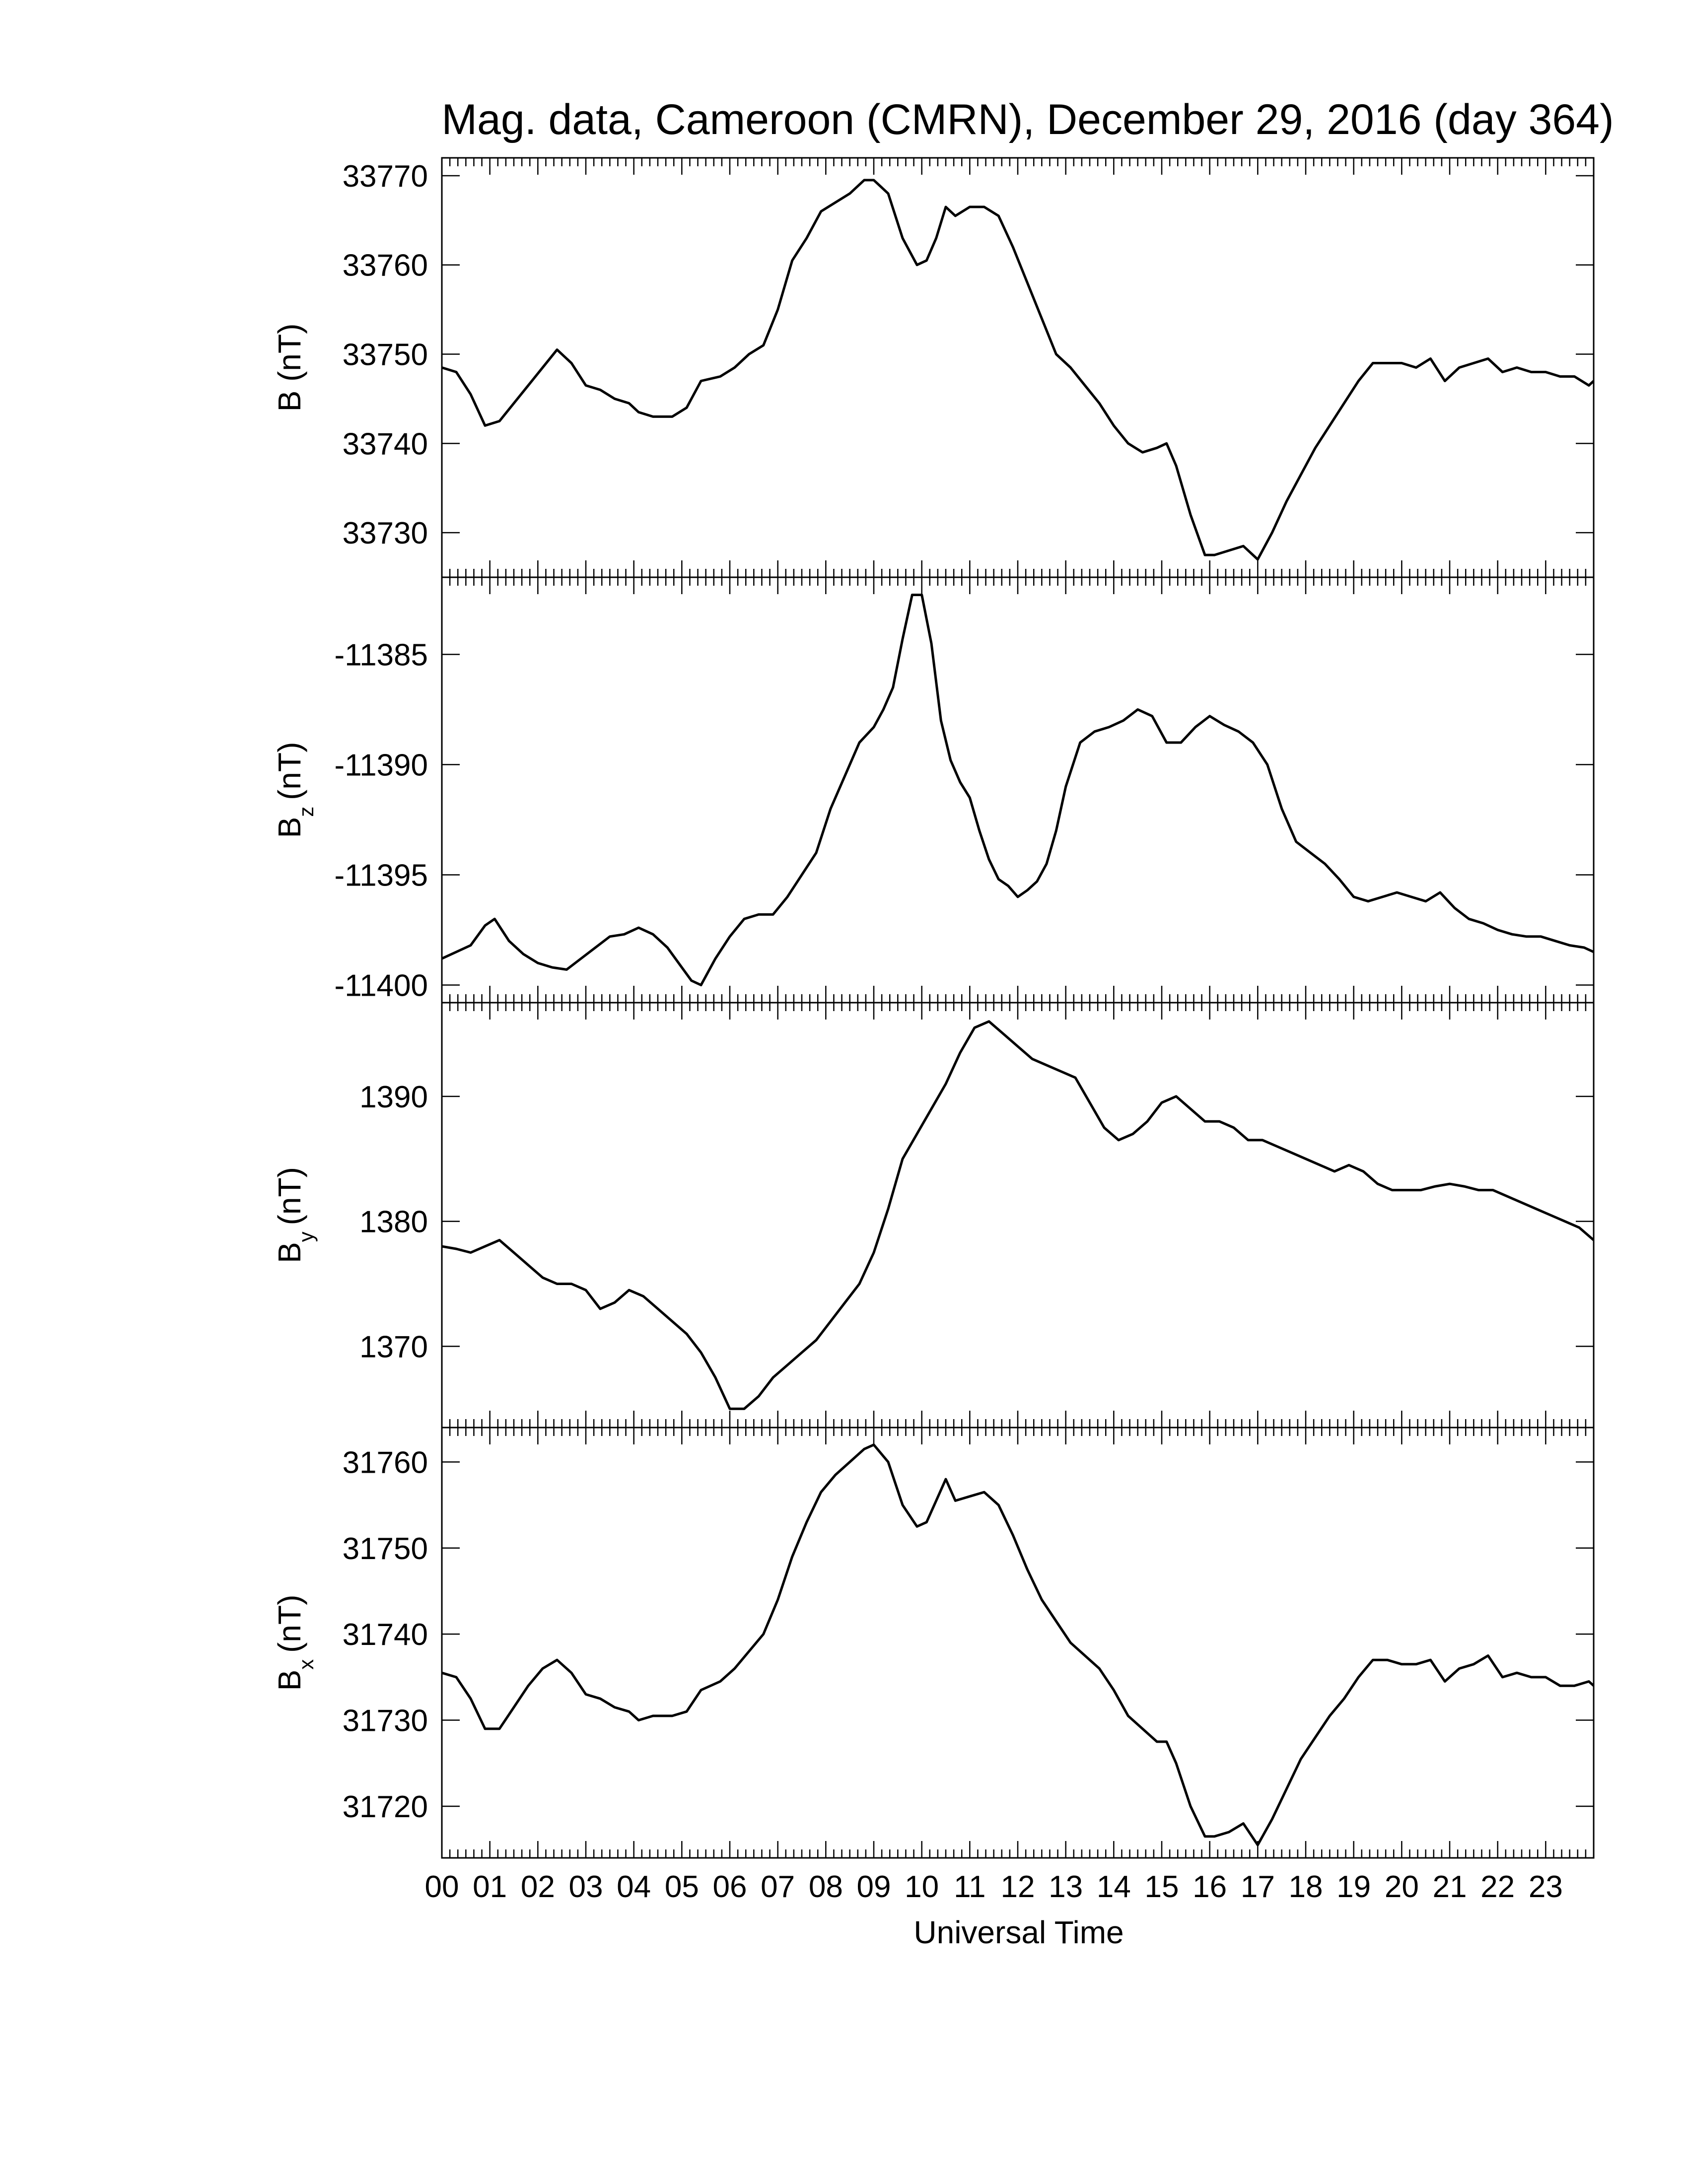  I want to click on y-ticks: 1370 1380 1390, so click(976, 1222).